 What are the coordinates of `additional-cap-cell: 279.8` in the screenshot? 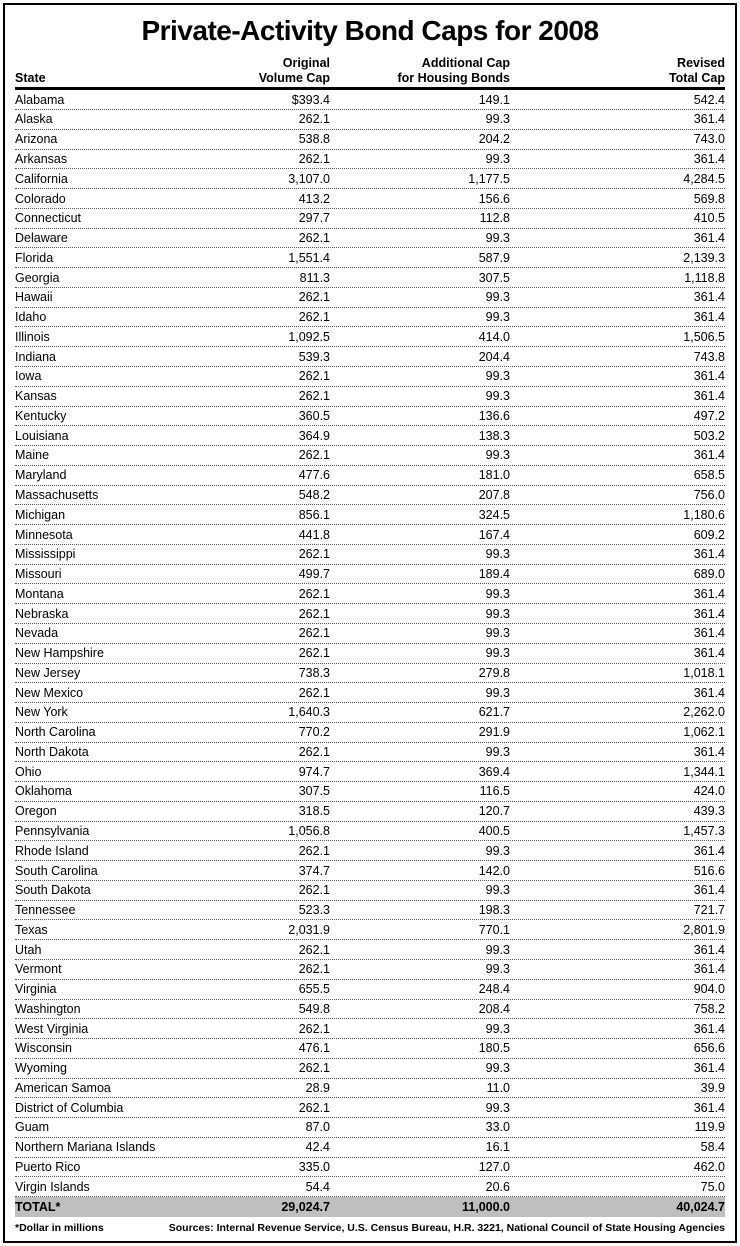 It's located at (494, 672).